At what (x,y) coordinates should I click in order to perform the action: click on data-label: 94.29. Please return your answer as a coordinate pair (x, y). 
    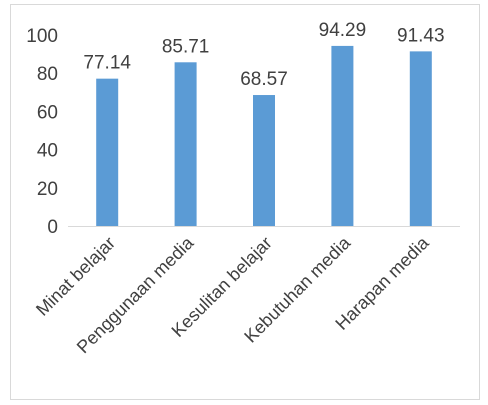
    Looking at the image, I should click on (343, 30).